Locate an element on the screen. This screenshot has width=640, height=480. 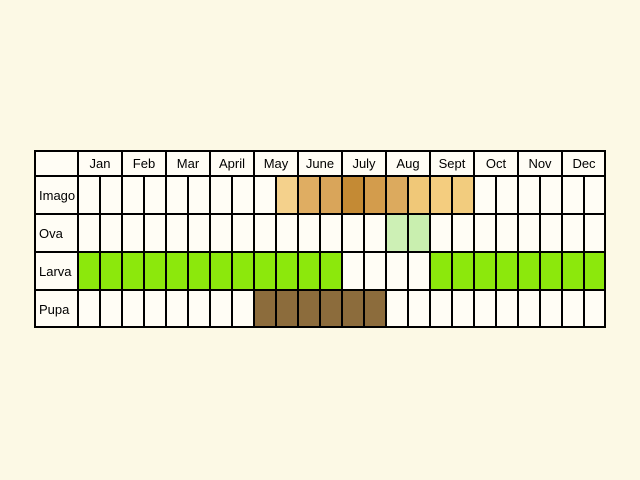
month-label-feb: Feb is located at coordinates (144, 163).